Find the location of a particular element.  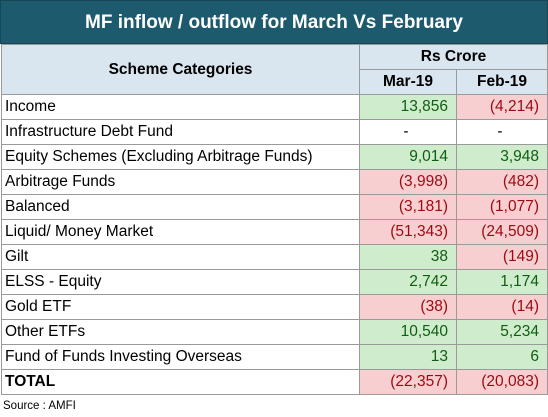

value-feb-19: (1,077) is located at coordinates (502, 207).